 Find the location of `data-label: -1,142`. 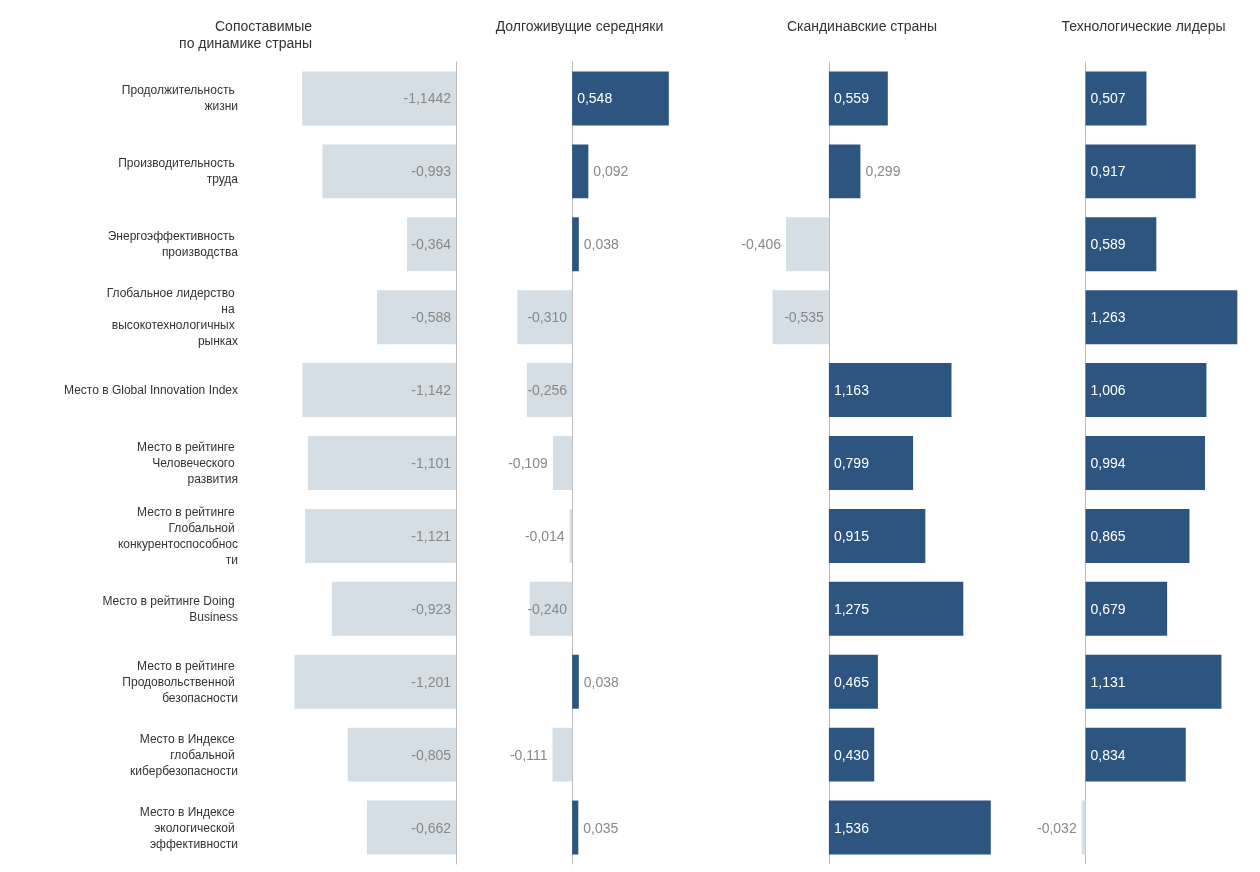

data-label: -1,142 is located at coordinates (431, 390).